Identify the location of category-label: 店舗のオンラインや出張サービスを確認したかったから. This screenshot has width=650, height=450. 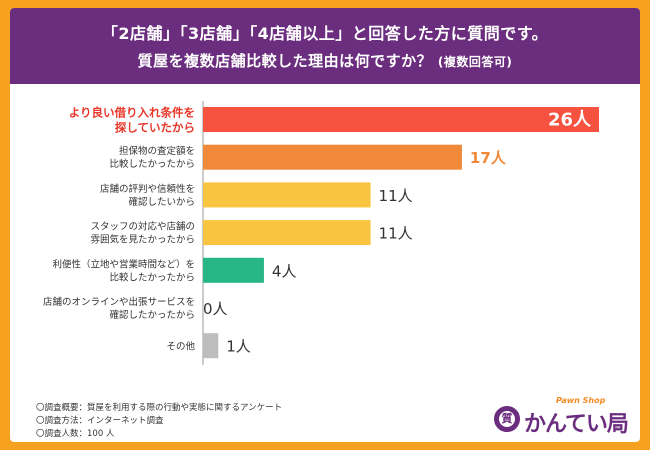
(119, 308).